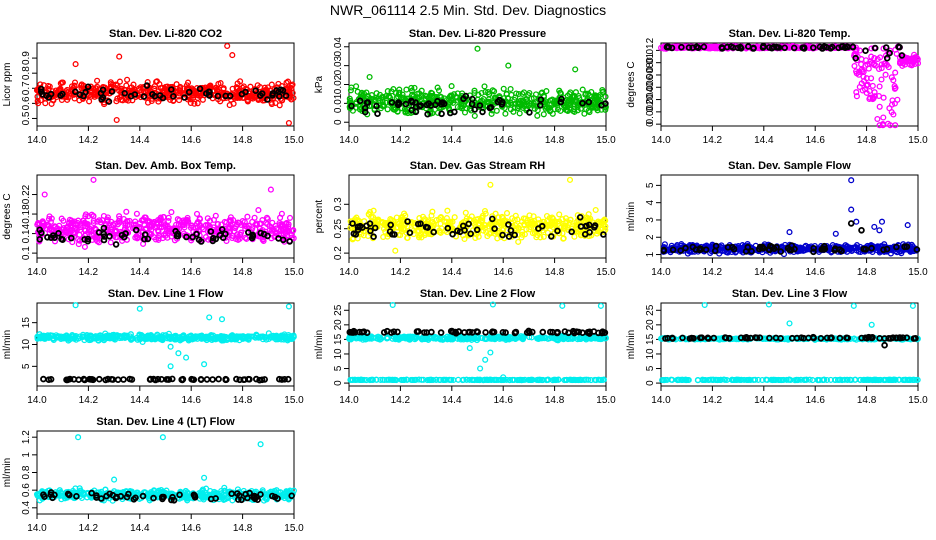 This screenshot has width=936, height=540. Describe the element at coordinates (338, 65) in the screenshot. I see `y-tick-label: 0.03` at that location.